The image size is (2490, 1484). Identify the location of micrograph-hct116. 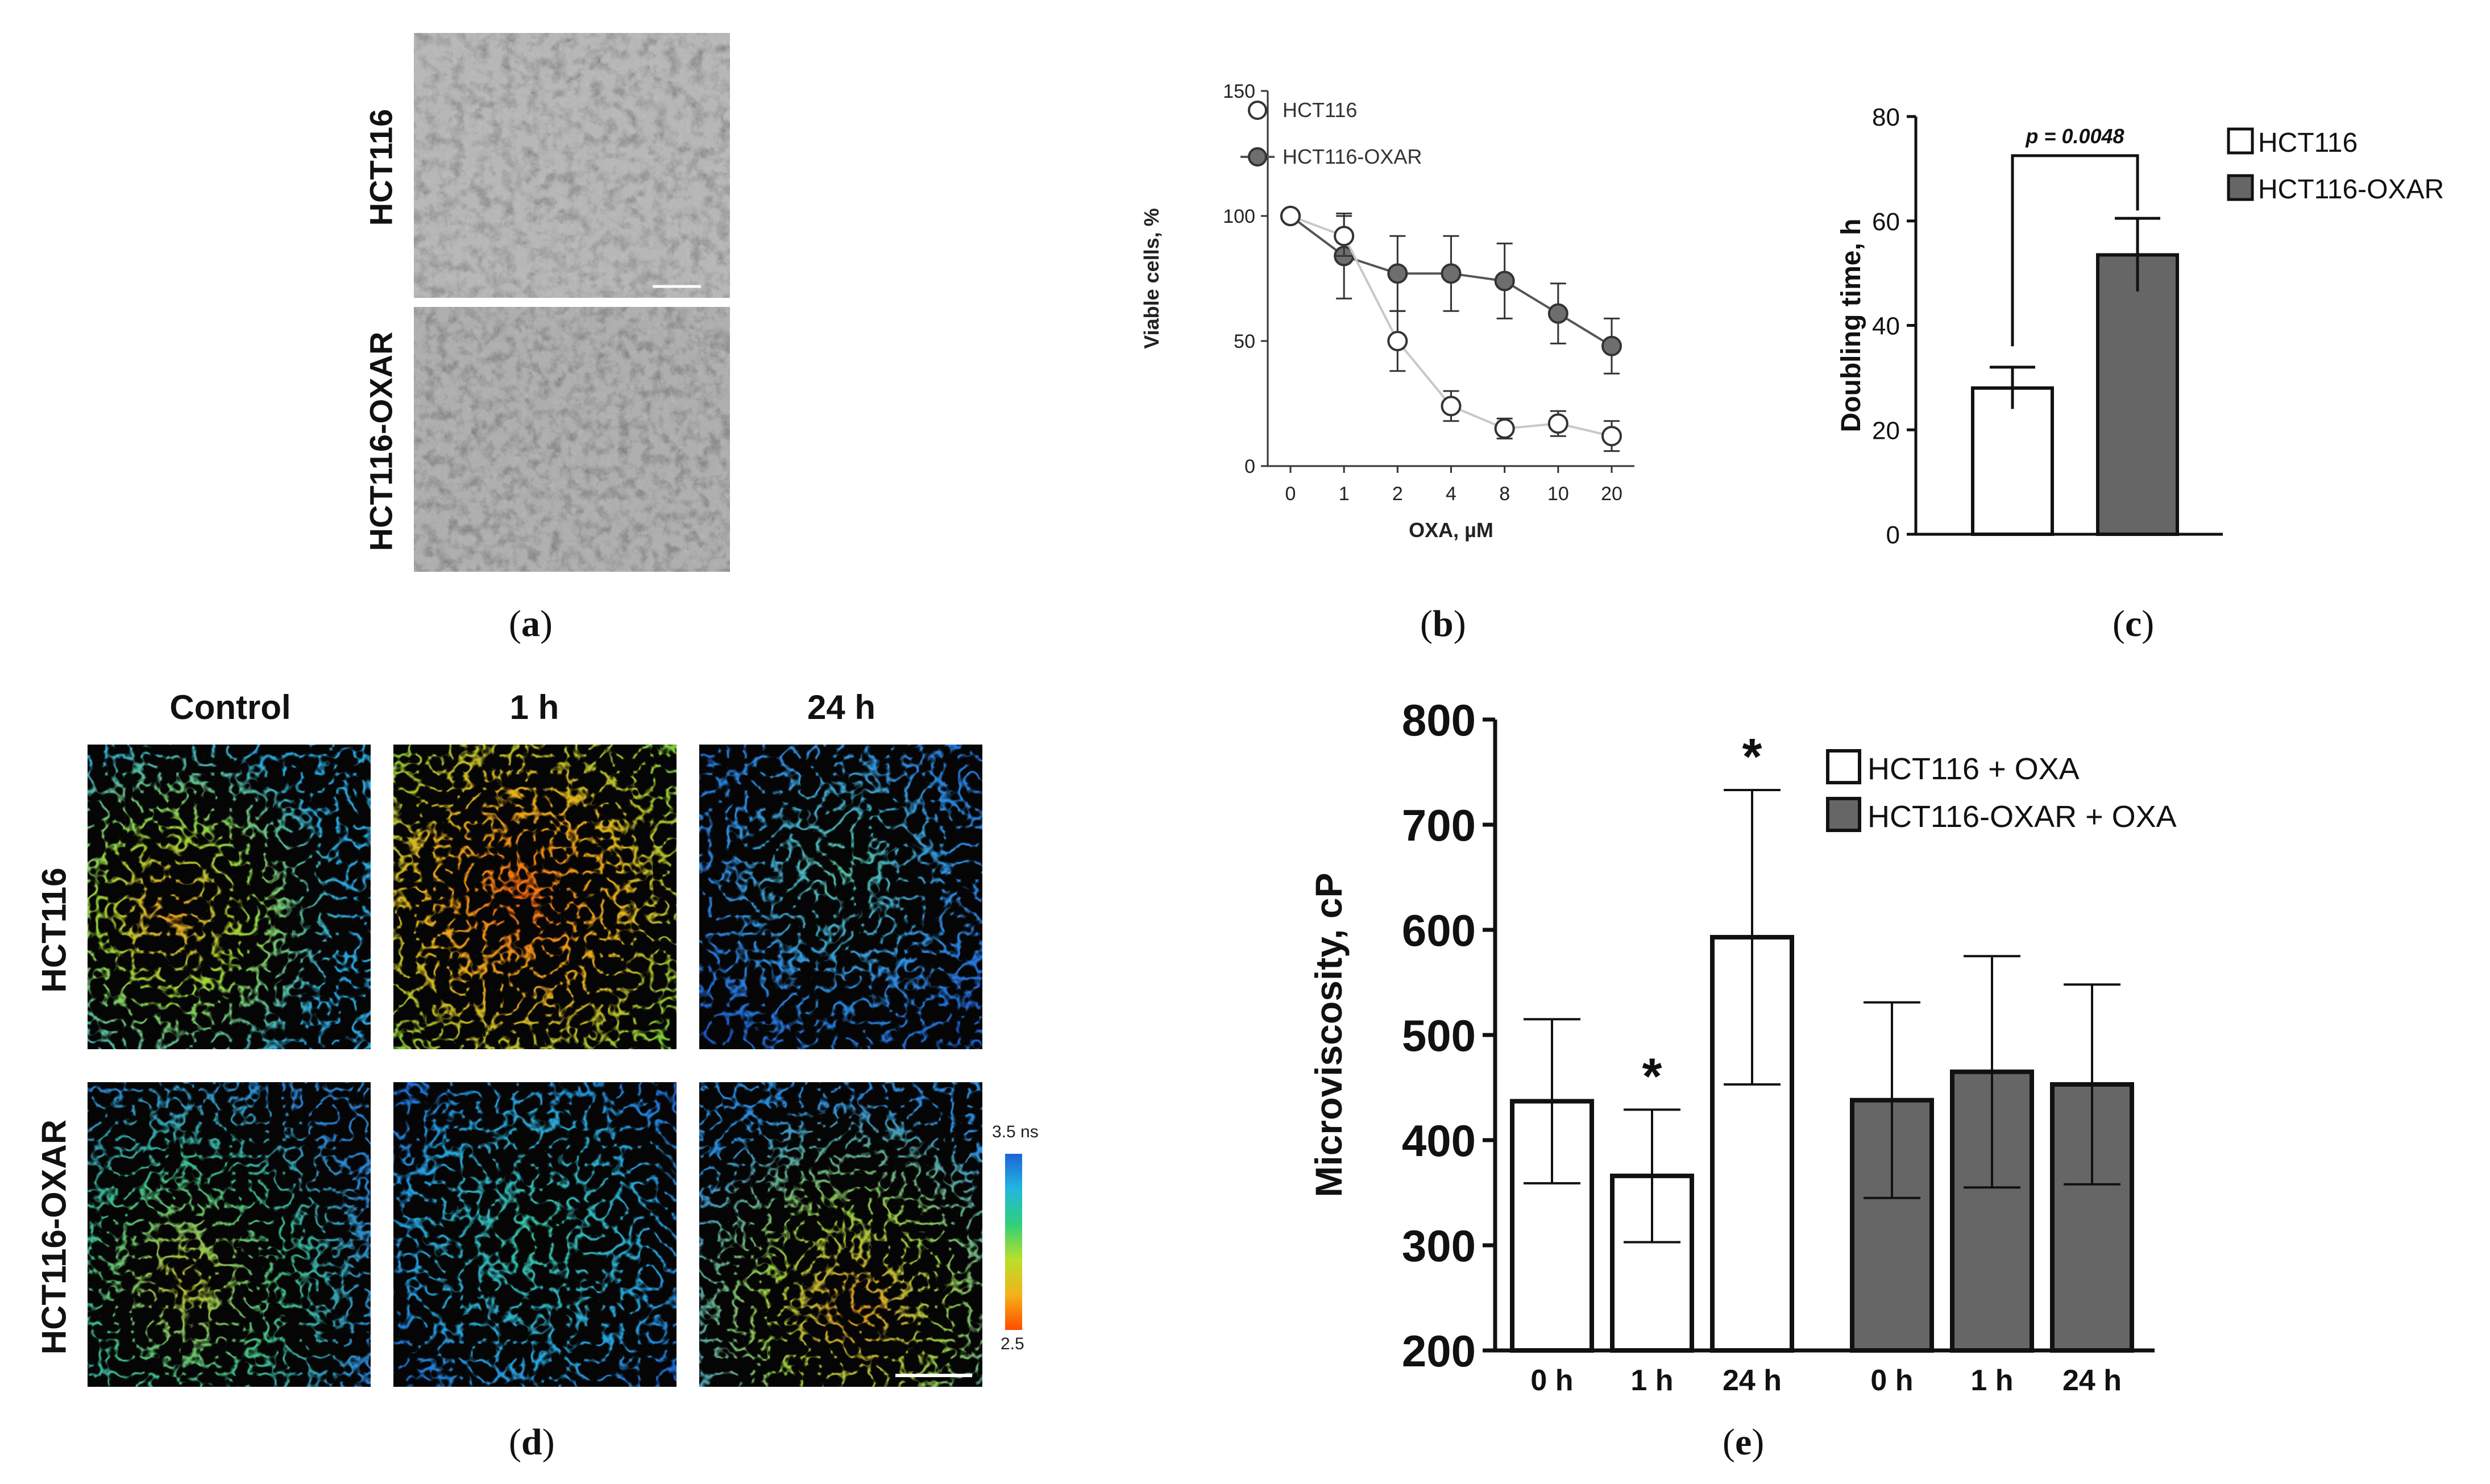
(572, 165).